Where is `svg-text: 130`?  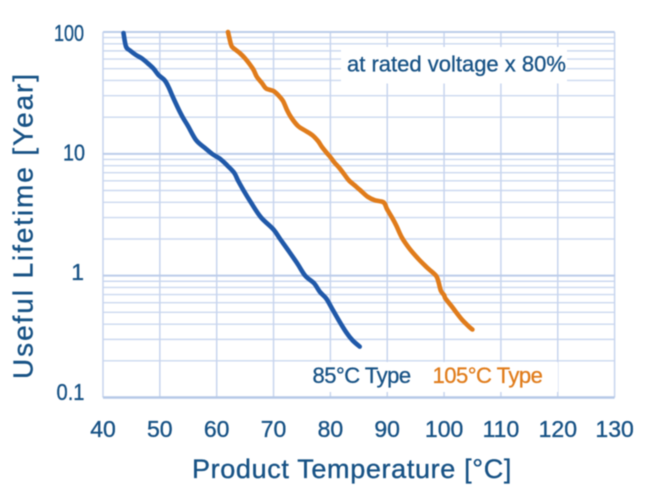
svg-text: 130 is located at coordinates (614, 429).